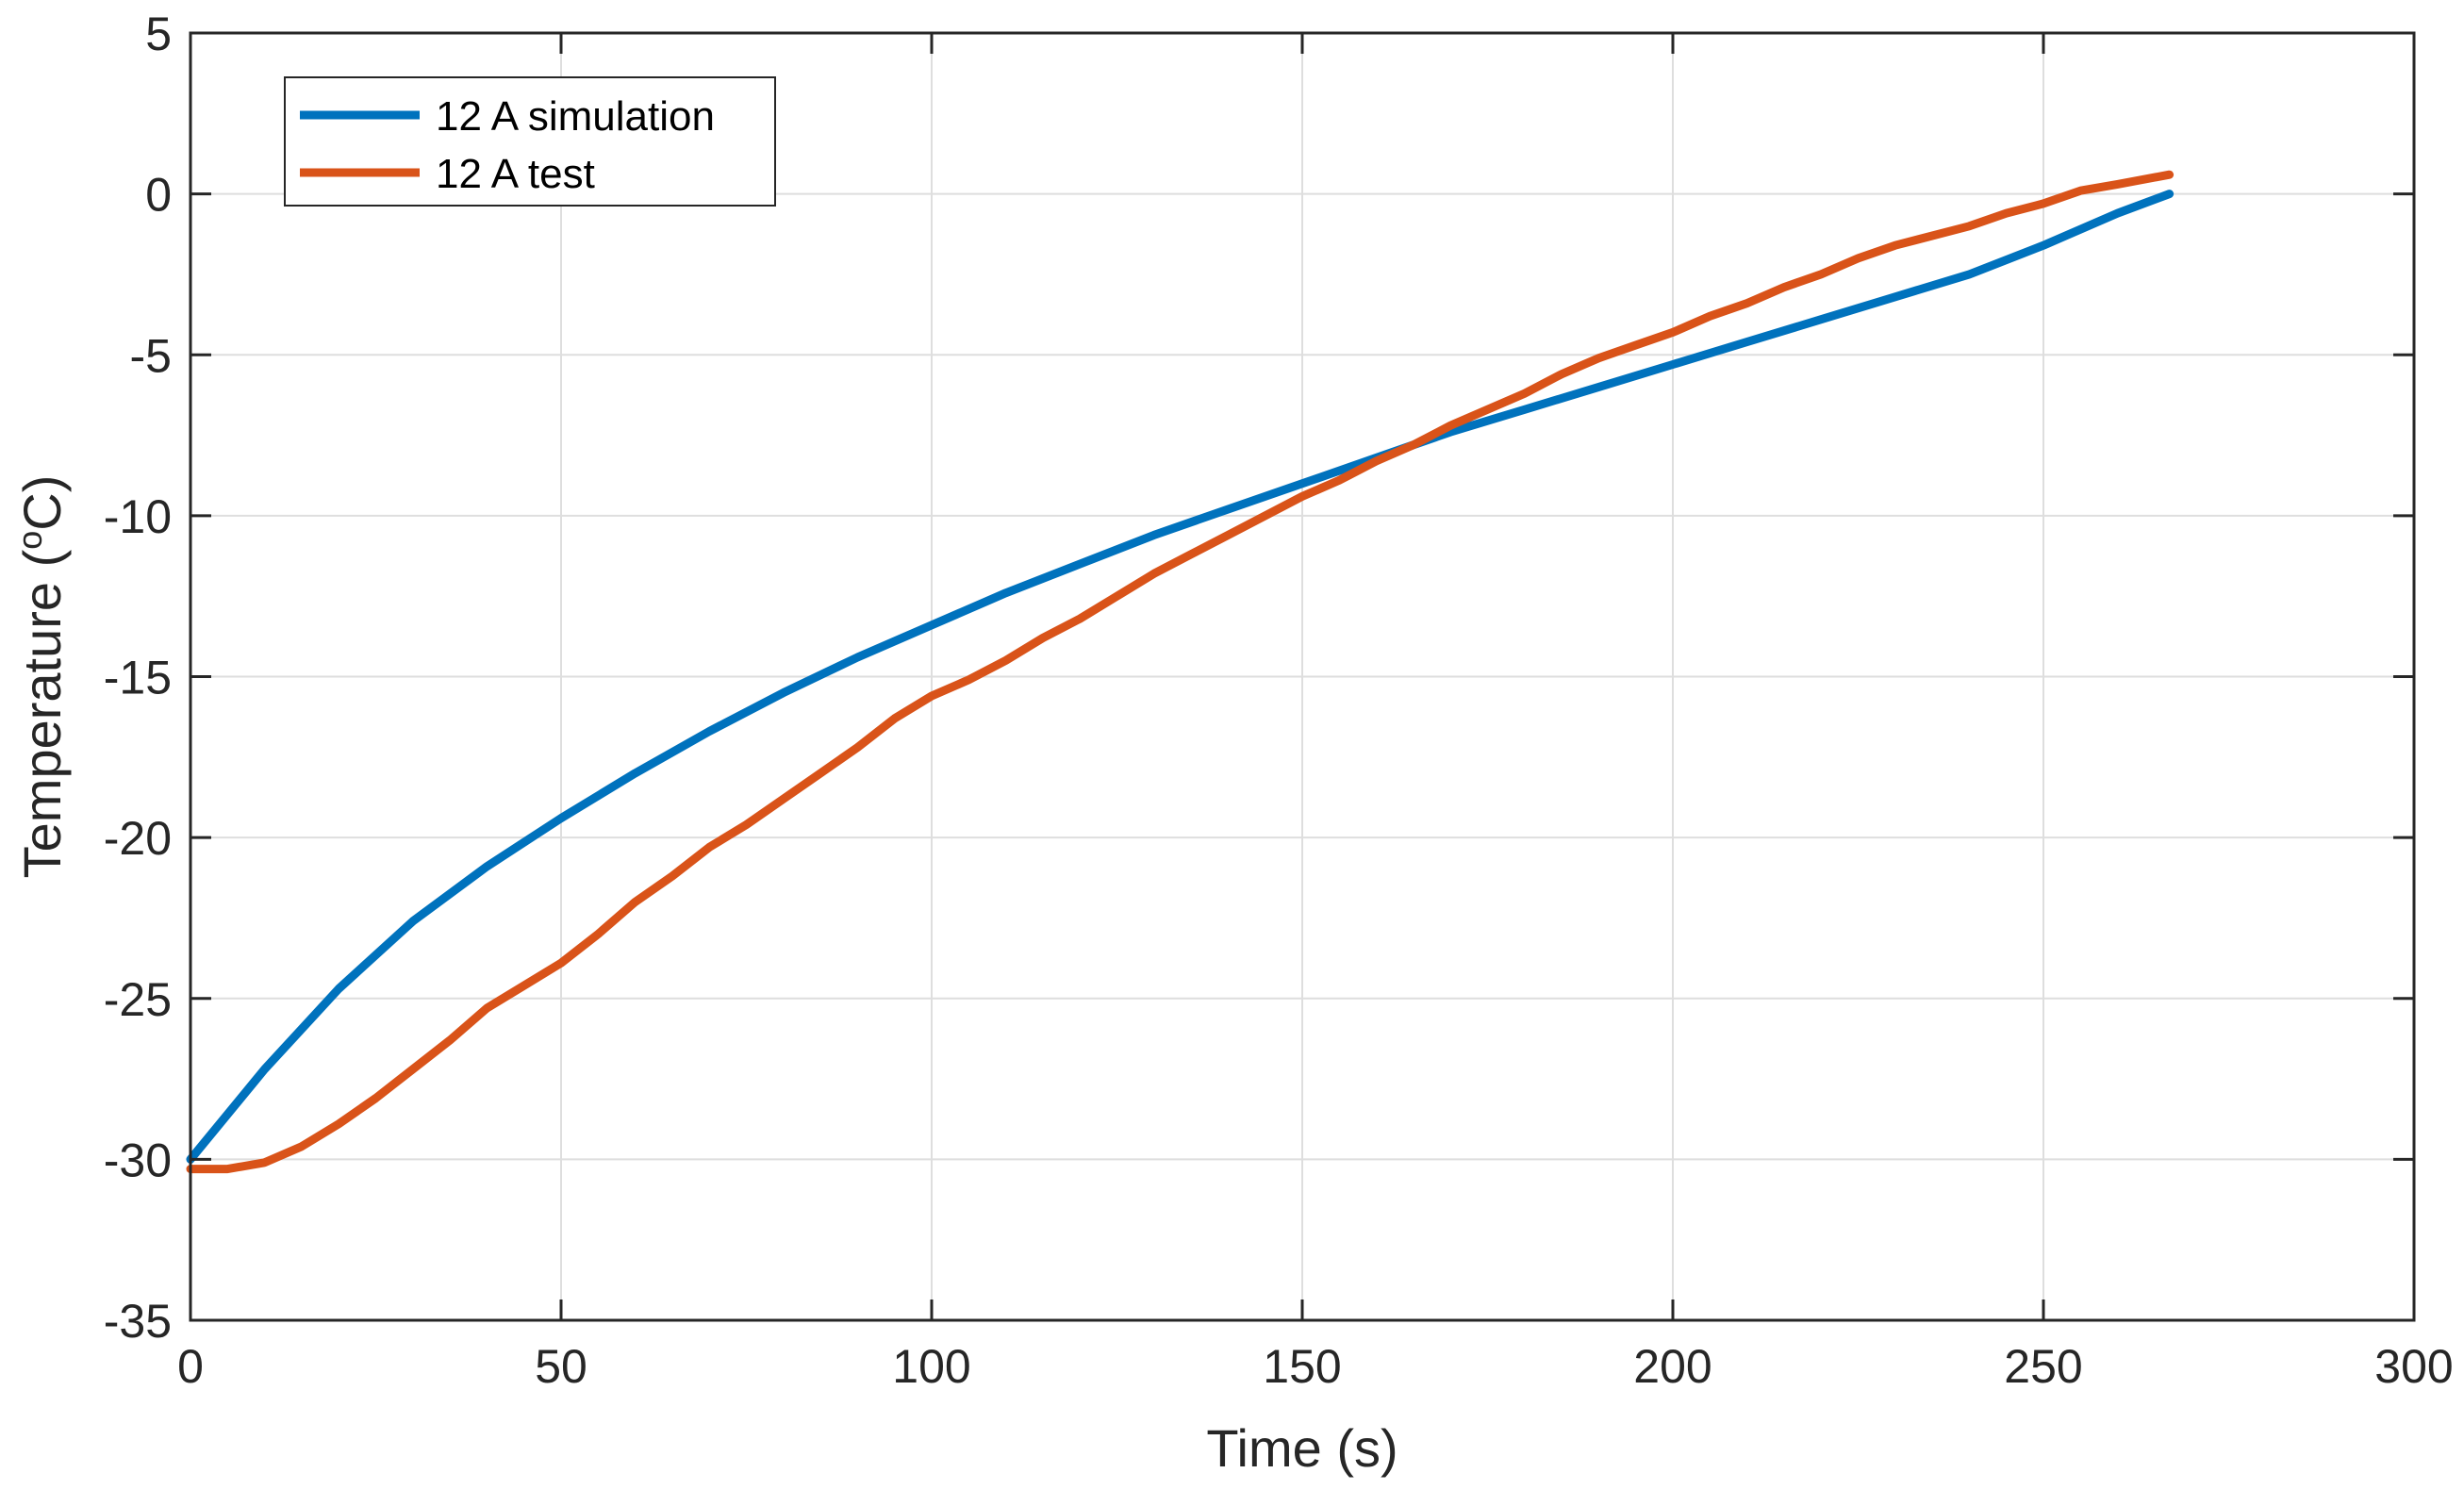  I want to click on y-tick-label: -15, so click(138, 678).